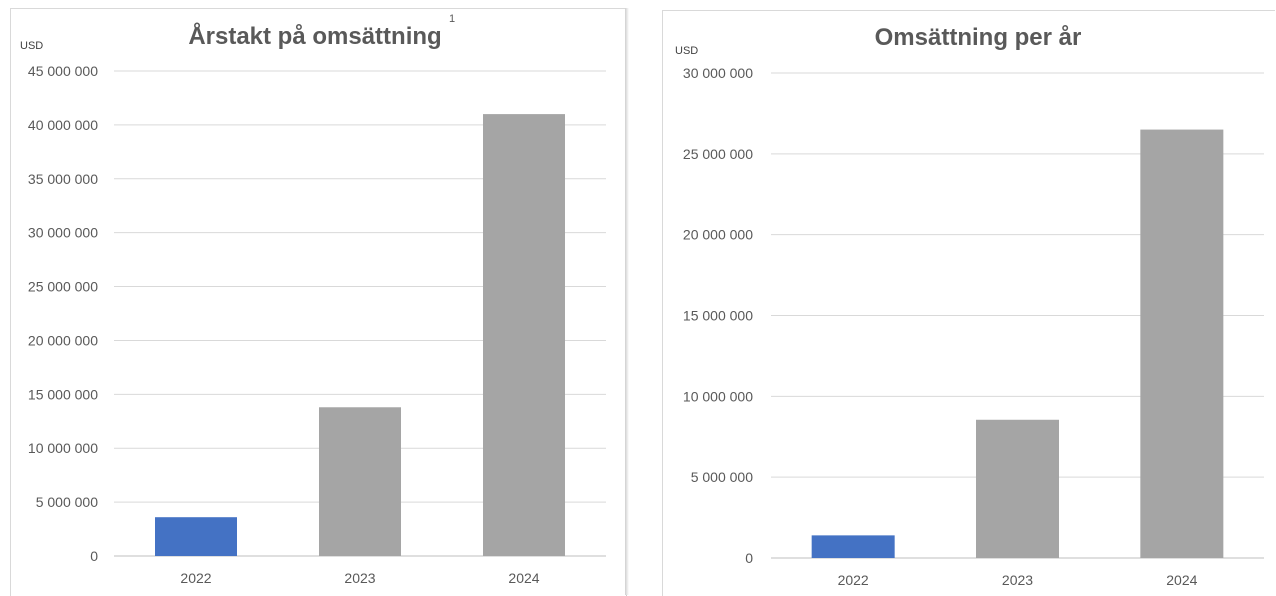 The image size is (1276, 596). I want to click on title-footnote-marker: 1, so click(452, 19).